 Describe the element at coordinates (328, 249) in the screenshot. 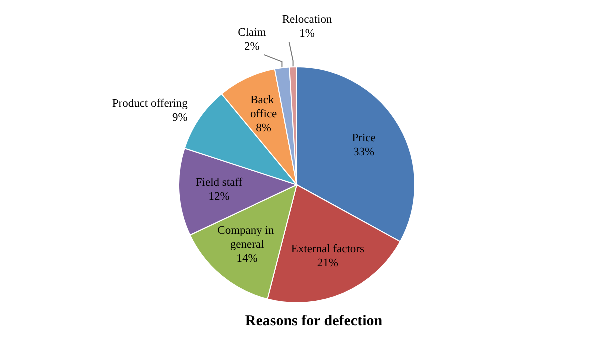

I see `slice-label: External factors` at that location.